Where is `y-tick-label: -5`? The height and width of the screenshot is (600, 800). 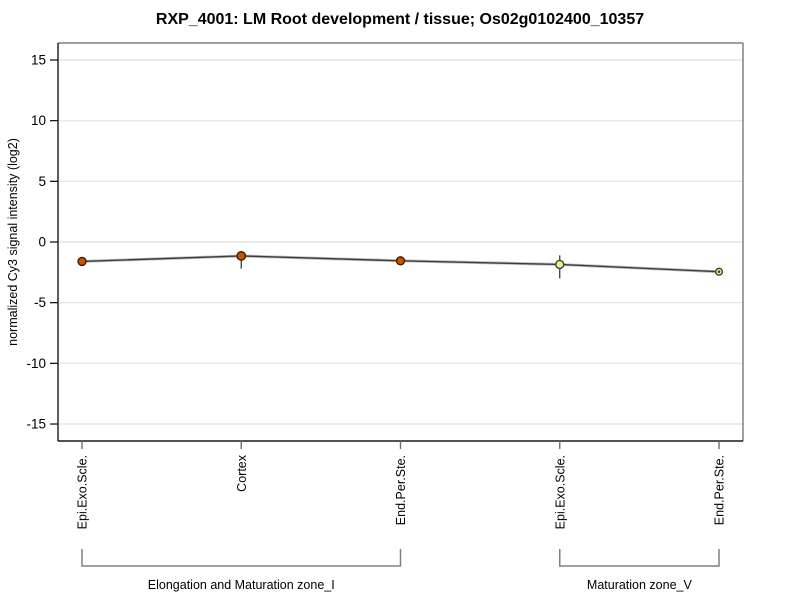 y-tick-label: -5 is located at coordinates (40, 302).